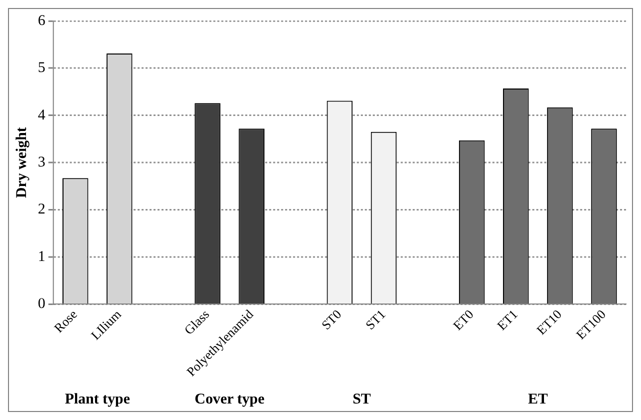  I want to click on y-axis-title: Dry weight, so click(22, 162).